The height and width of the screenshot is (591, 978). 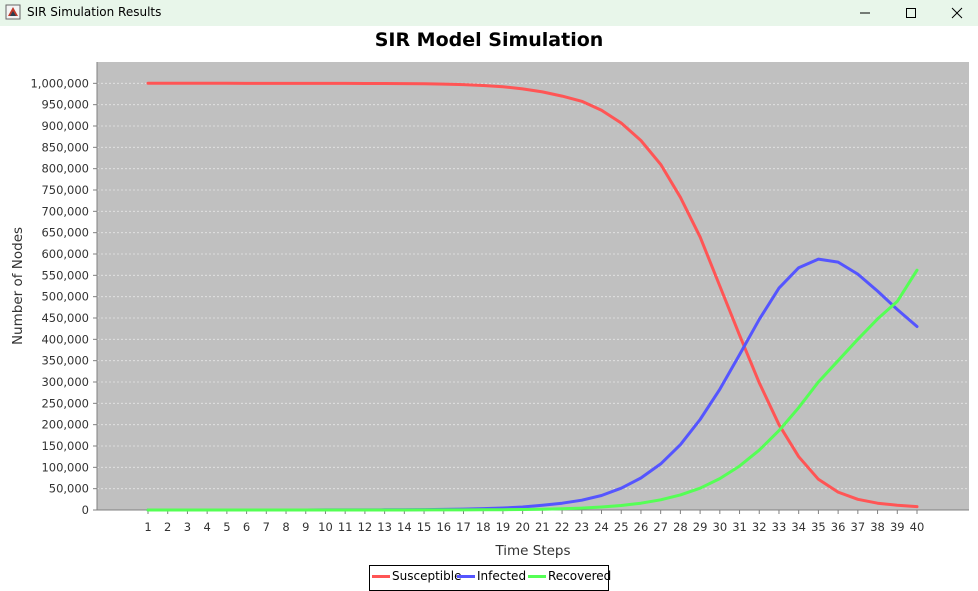 I want to click on y-tick-label: 100,000, so click(x=65, y=467).